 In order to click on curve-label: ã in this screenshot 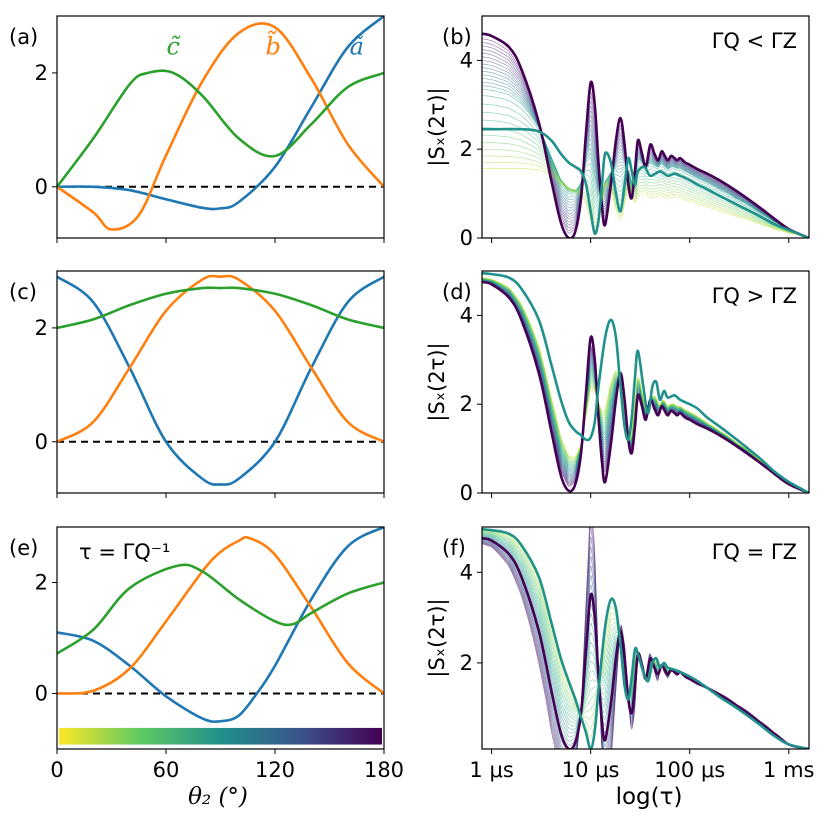, I will do `click(357, 47)`.